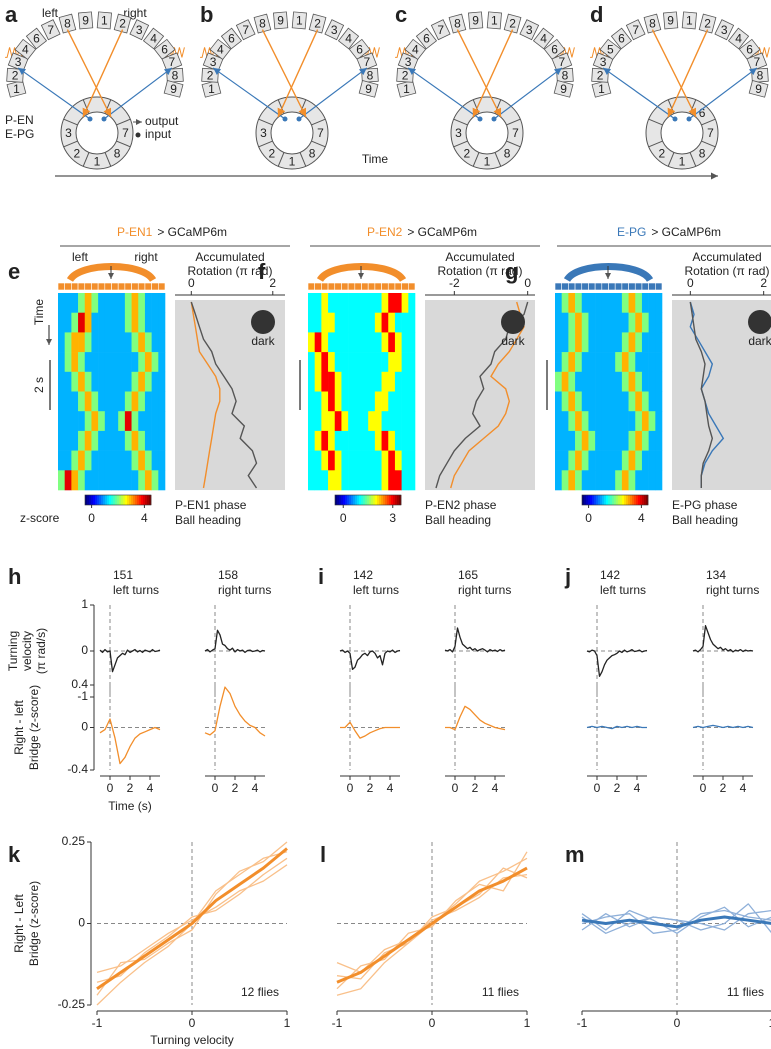 The image size is (771, 1049). What do you see at coordinates (705, 505) in the screenshot?
I see `legend-entry: E-PG phase` at bounding box center [705, 505].